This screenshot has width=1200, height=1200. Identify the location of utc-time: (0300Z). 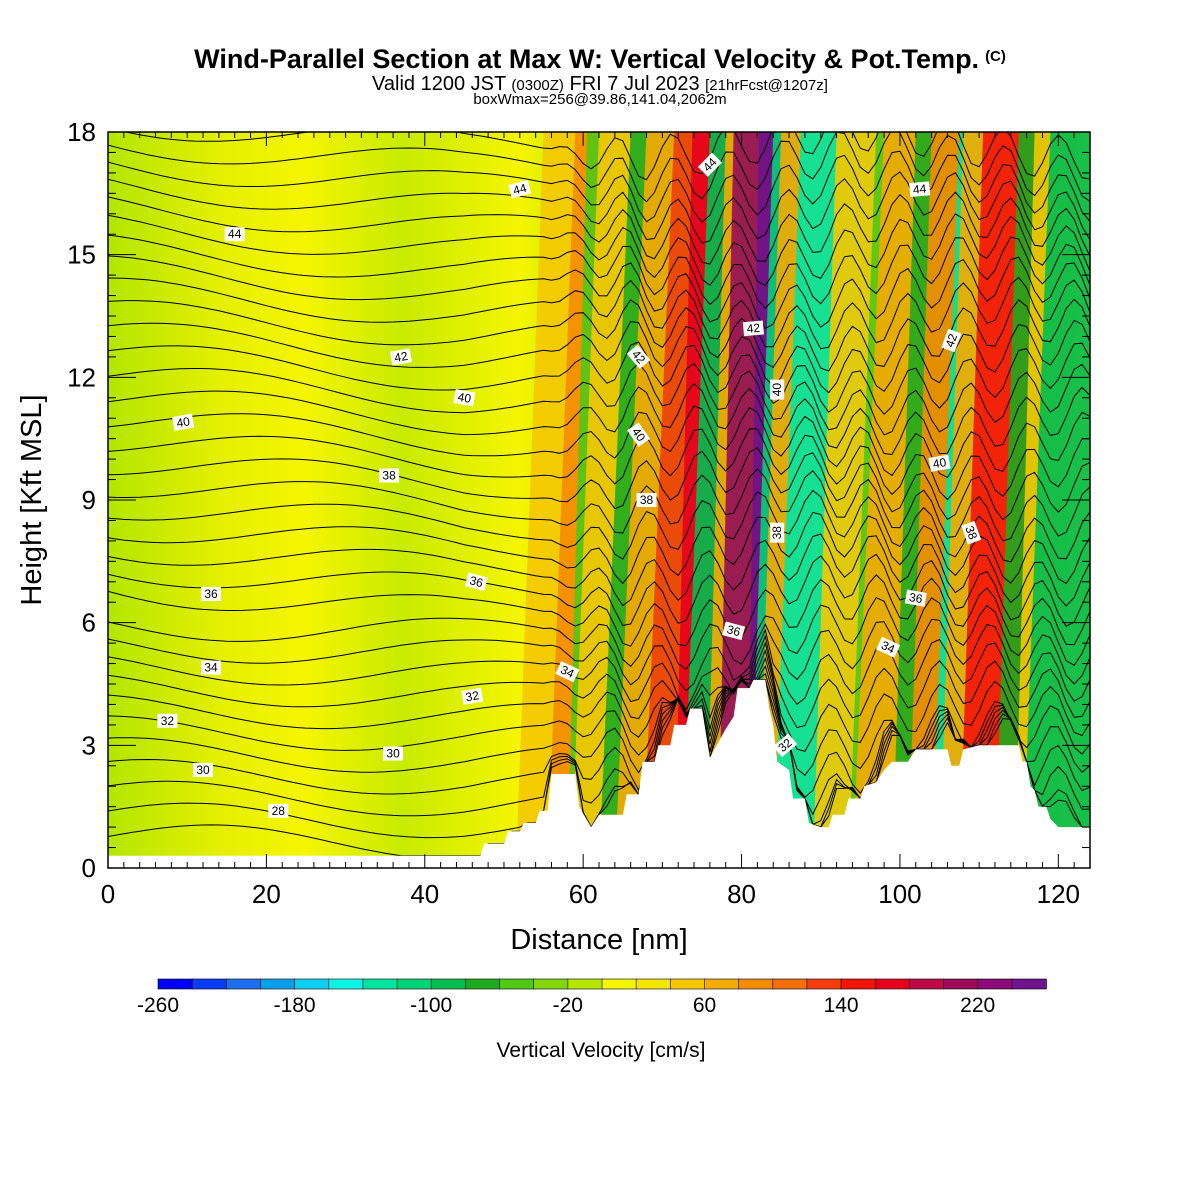
(537, 85).